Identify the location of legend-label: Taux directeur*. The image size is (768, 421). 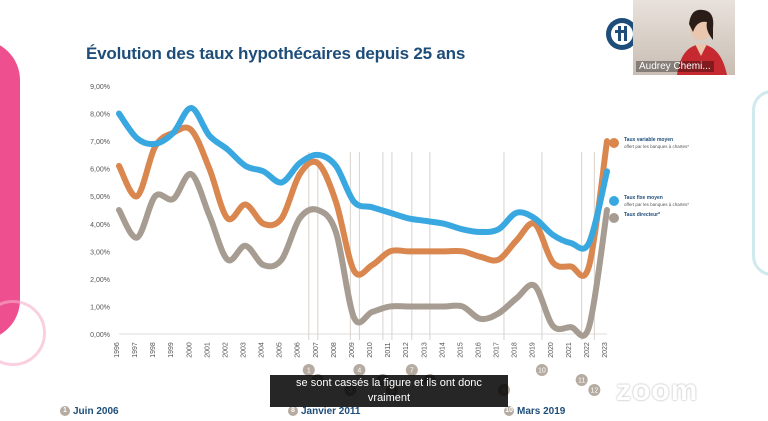
(642, 215).